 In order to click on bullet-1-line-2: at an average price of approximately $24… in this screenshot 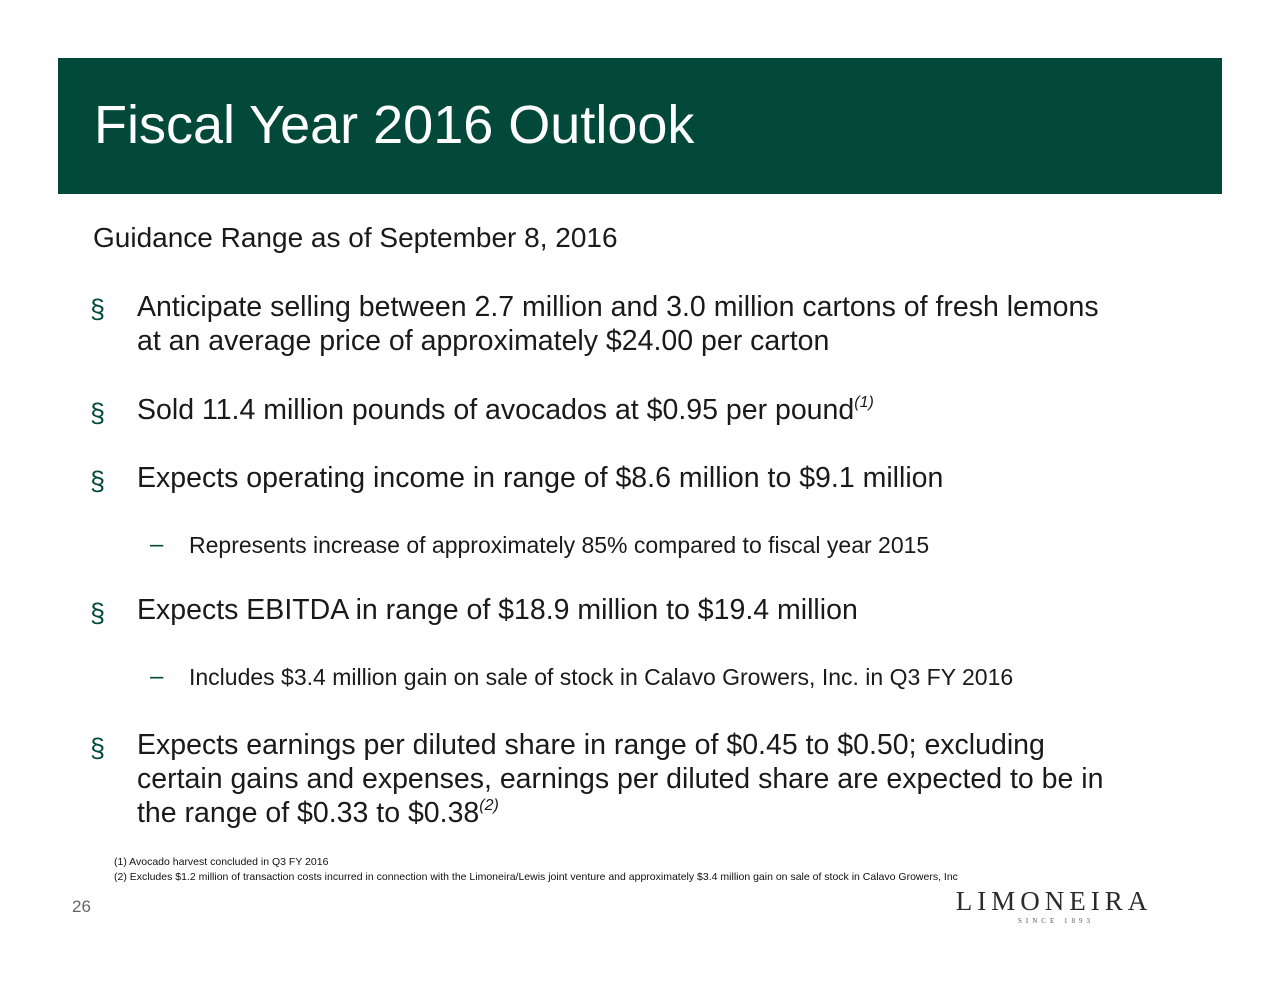, I will do `click(483, 341)`.